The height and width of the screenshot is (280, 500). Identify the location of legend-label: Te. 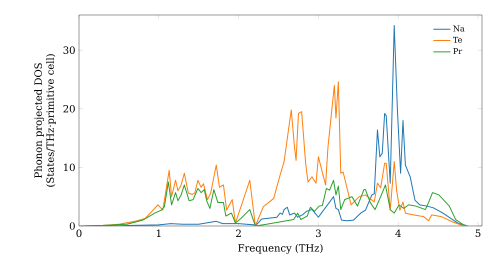
(457, 39).